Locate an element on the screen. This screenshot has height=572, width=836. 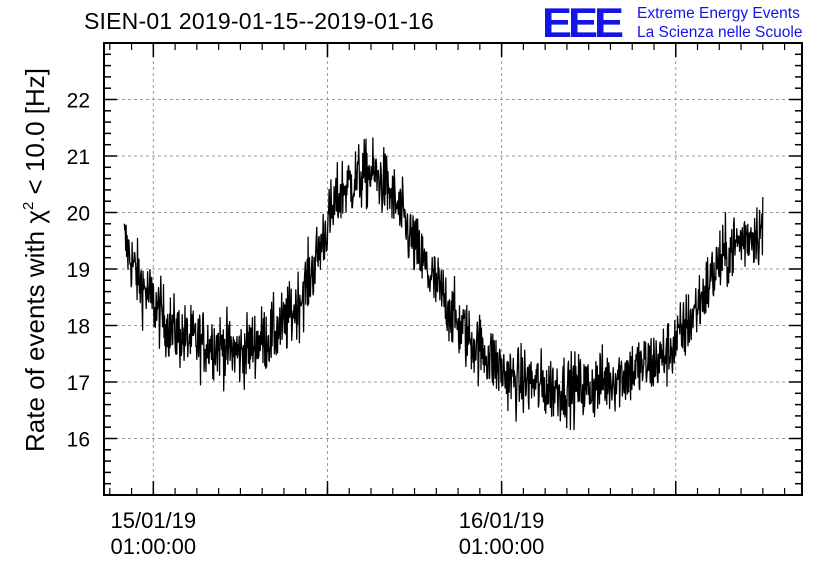
x-tick-label: 15/01/19 01:00:00 is located at coordinates (153, 534).